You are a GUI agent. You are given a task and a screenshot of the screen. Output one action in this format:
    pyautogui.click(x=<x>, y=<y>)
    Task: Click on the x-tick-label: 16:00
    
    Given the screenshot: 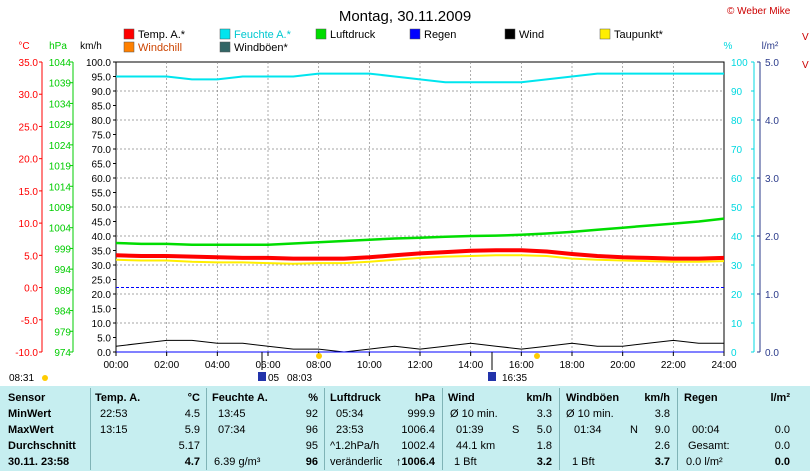 What is the action you would take?
    pyautogui.click(x=521, y=365)
    